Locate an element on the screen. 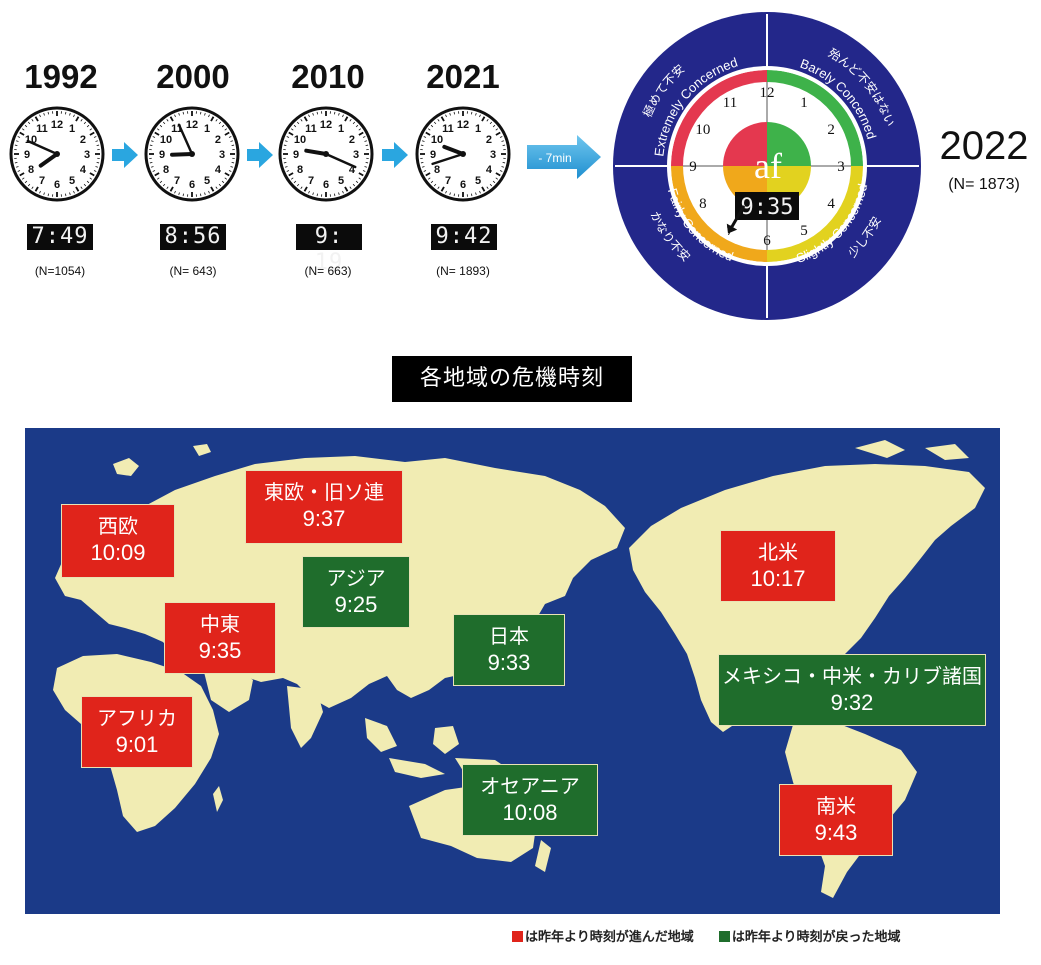 The image size is (1041, 965). map-title: 各地域の危機時刻 is located at coordinates (512, 379).